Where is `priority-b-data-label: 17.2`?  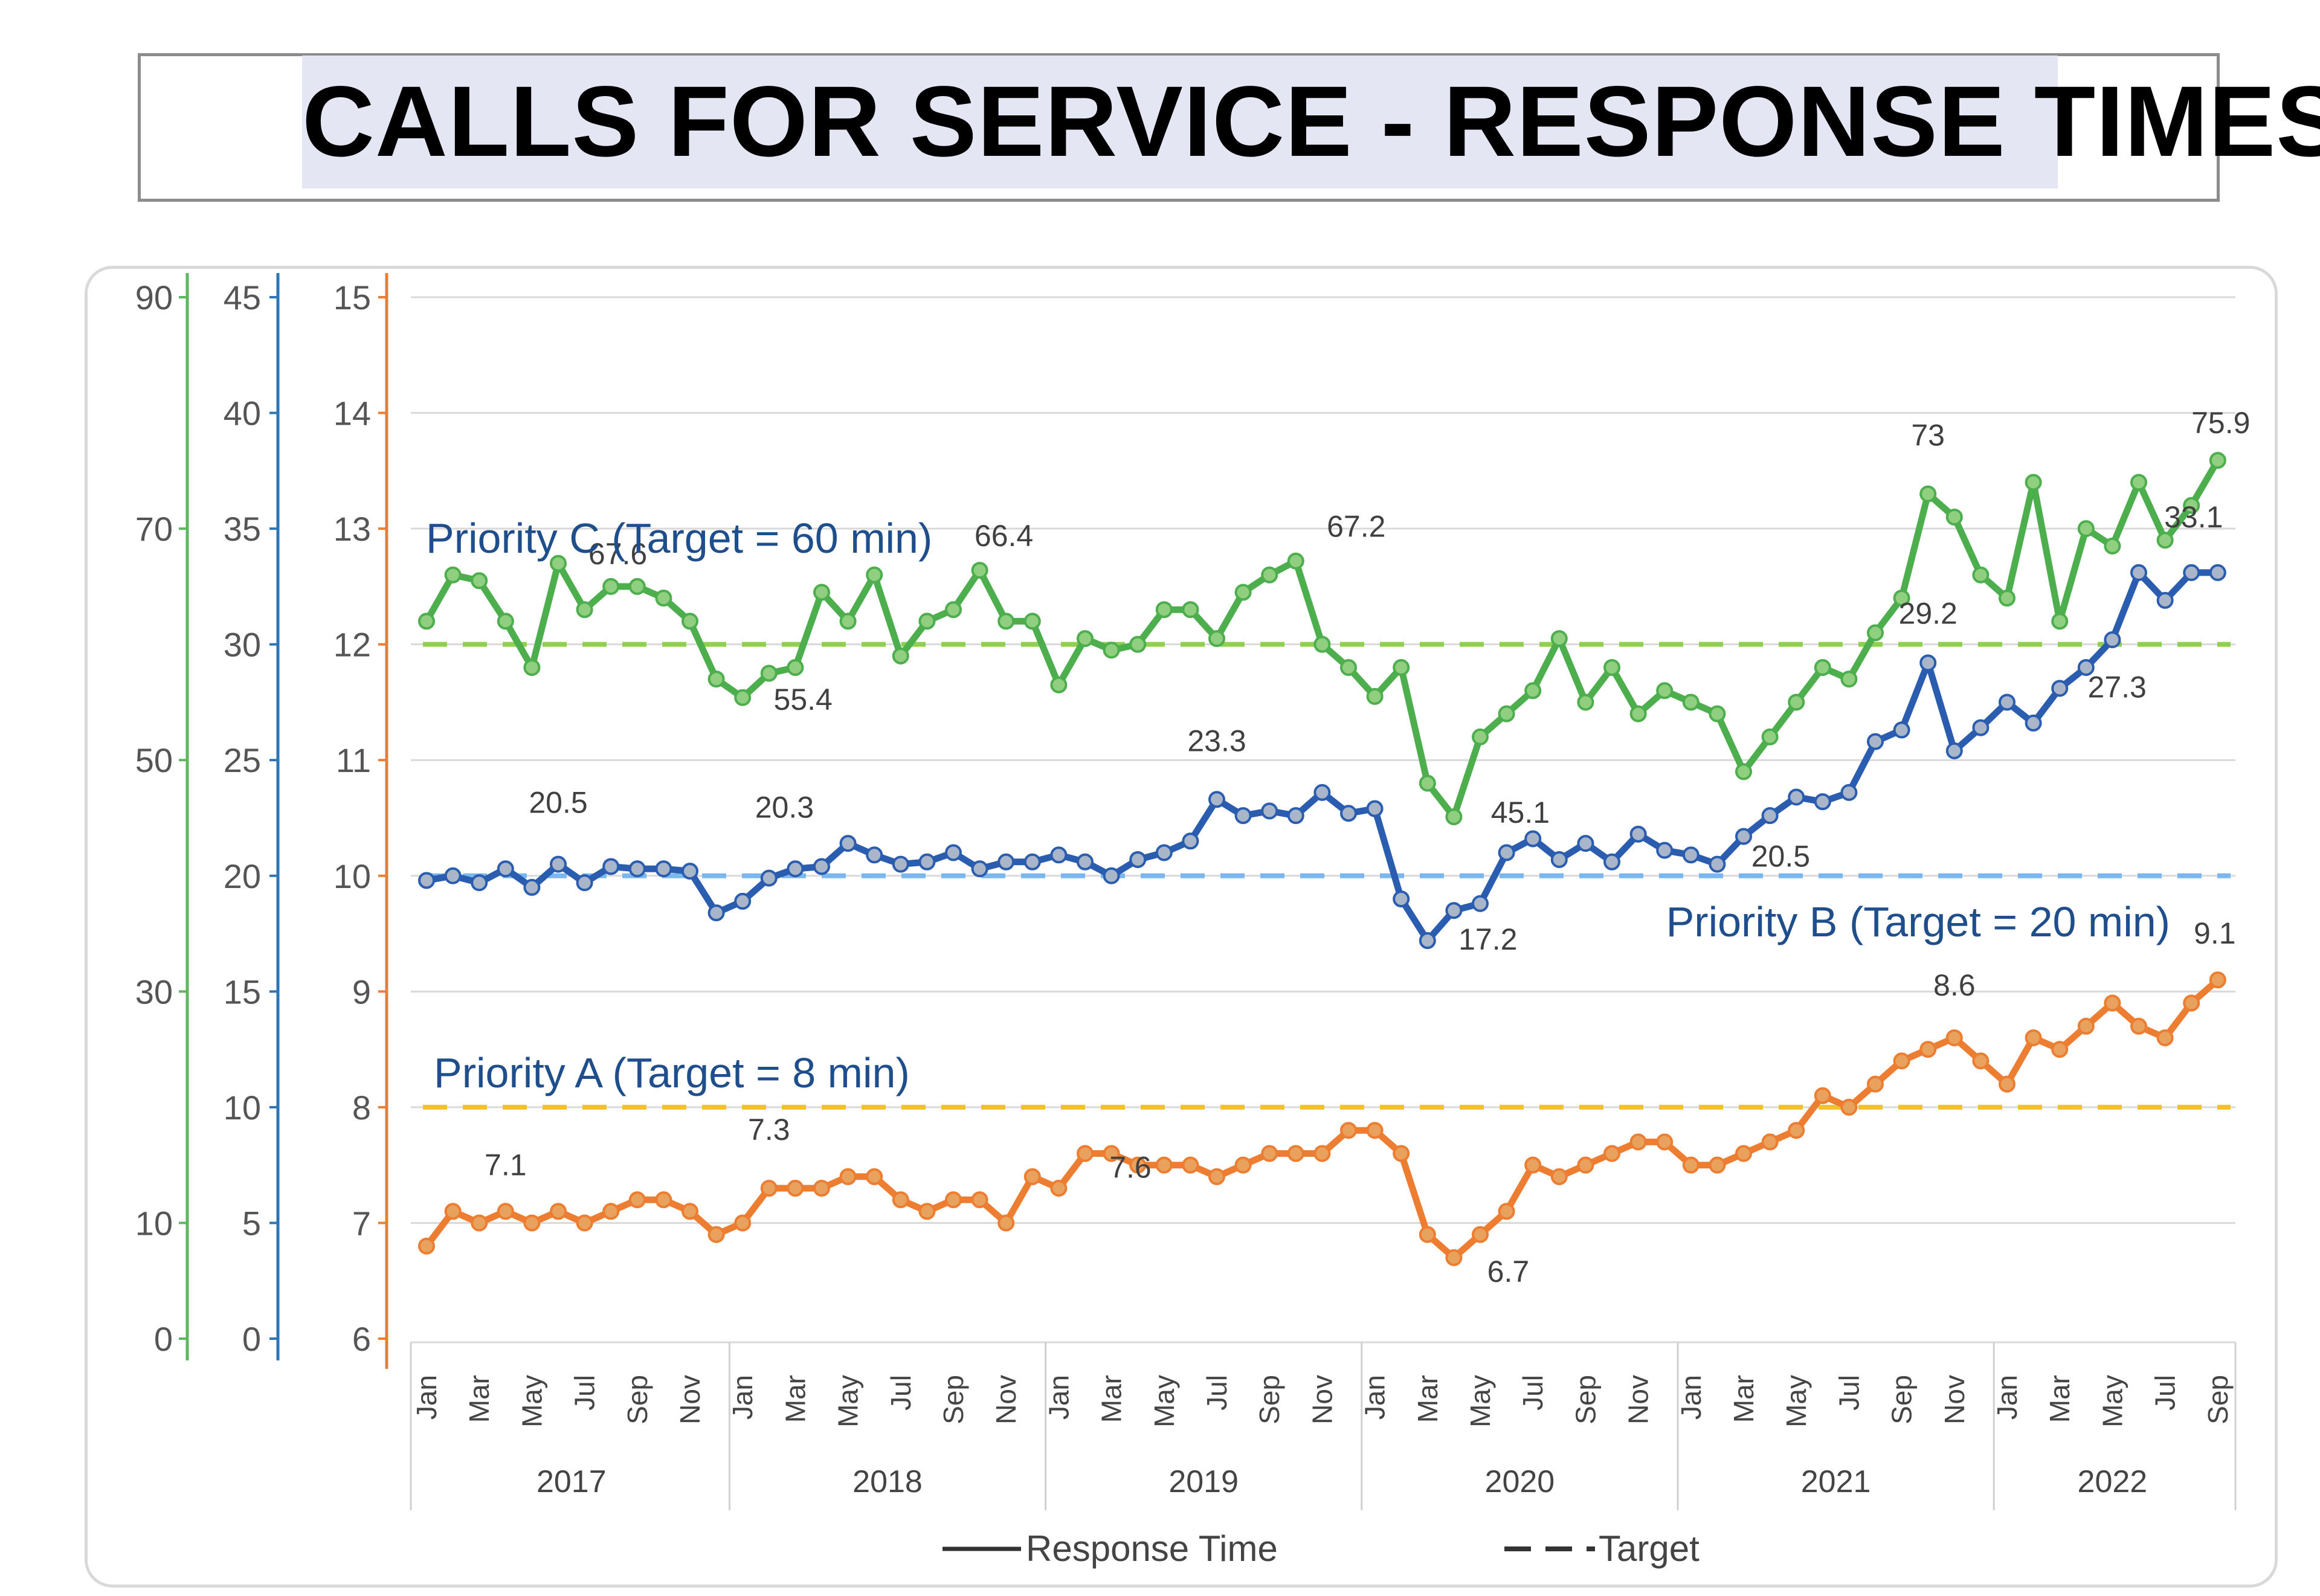 priority-b-data-label: 17.2 is located at coordinates (1487, 939).